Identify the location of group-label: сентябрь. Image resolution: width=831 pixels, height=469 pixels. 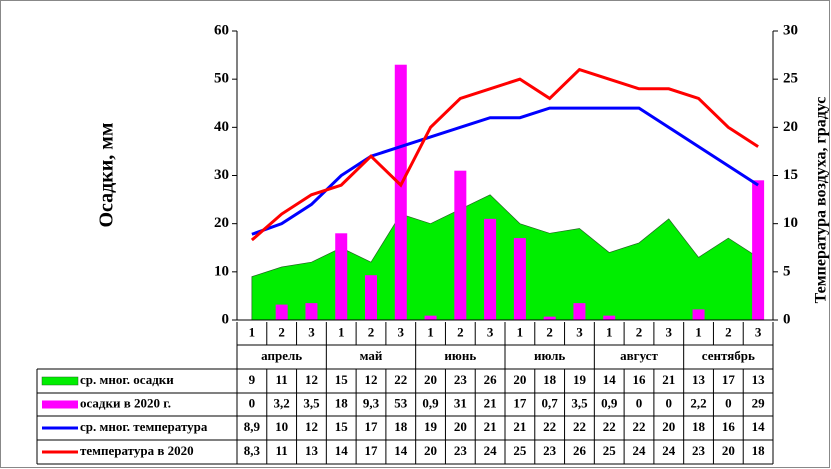
(728, 355).